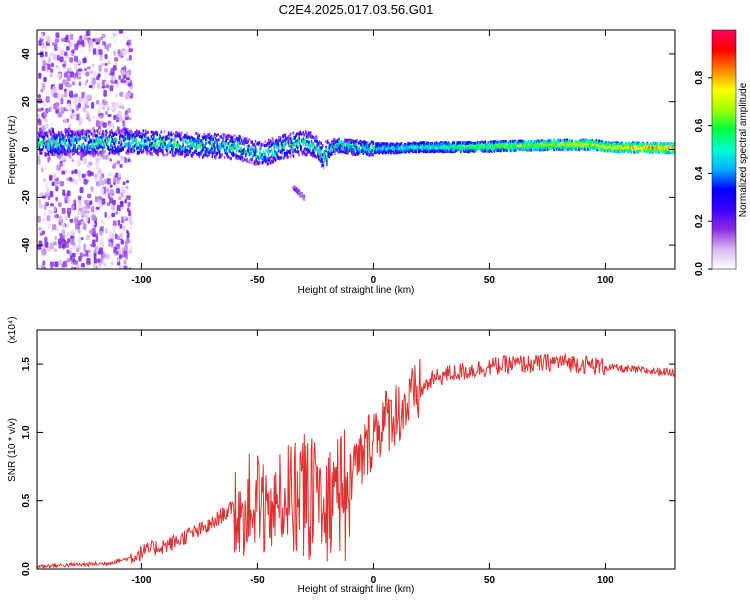 The image size is (750, 600). I want to click on x-tick-label: 100, so click(605, 580).